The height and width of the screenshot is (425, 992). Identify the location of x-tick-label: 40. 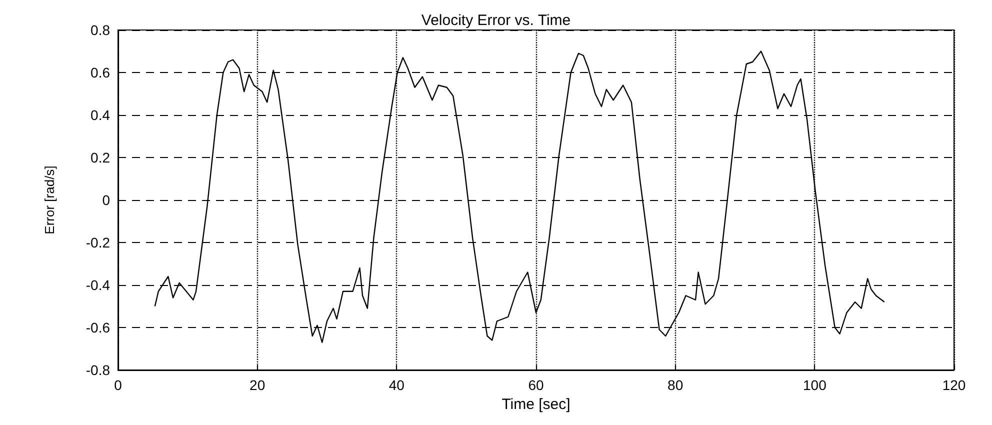
(396, 385).